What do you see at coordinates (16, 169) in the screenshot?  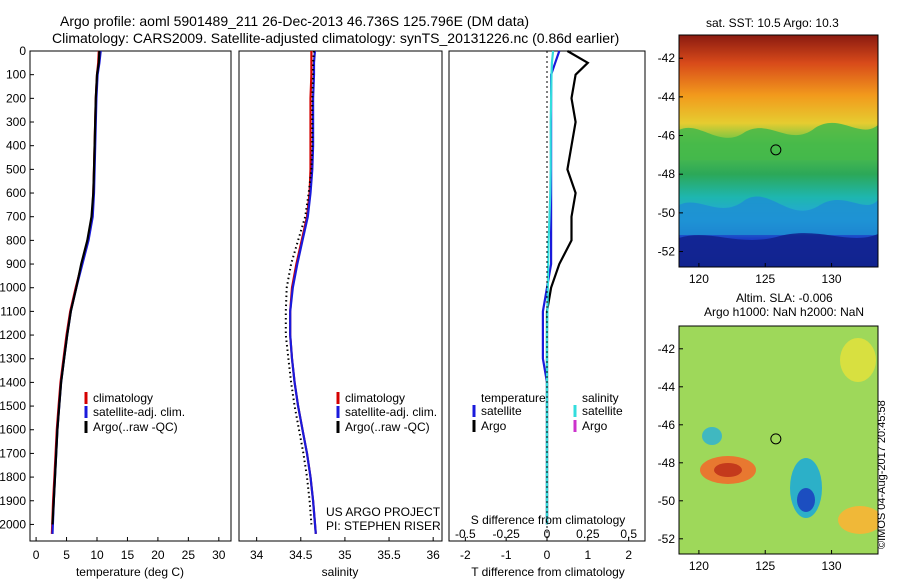 I see `depth-tick-label: 500` at bounding box center [16, 169].